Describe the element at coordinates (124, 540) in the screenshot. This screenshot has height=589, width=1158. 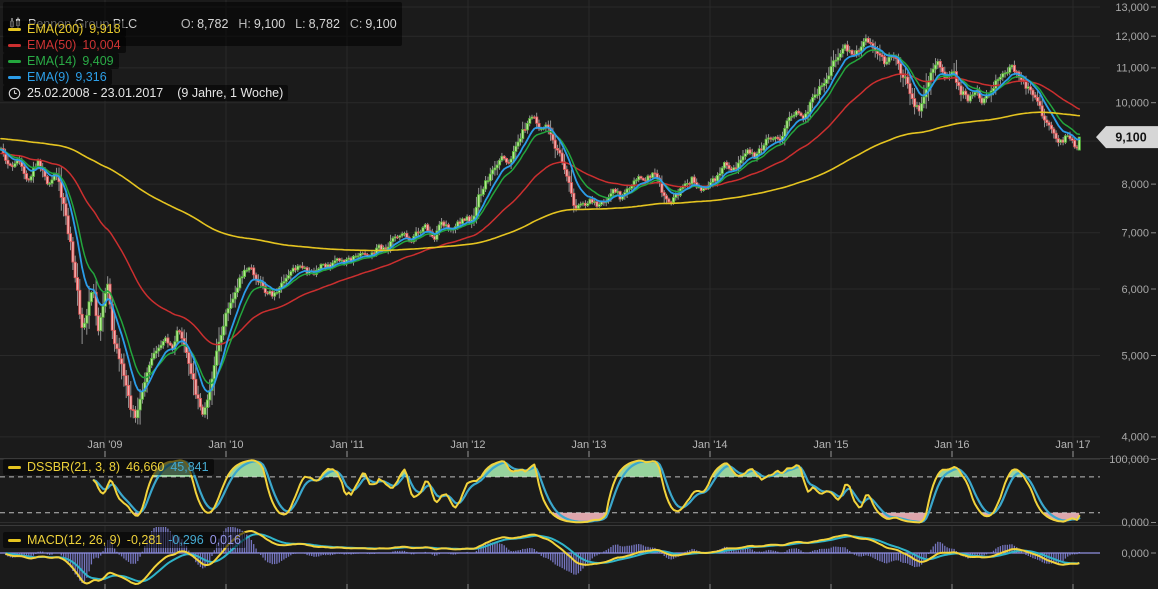
I see `legend-macd: MACD(12, 26, 9) -0,281 -0,296 0,016` at that location.